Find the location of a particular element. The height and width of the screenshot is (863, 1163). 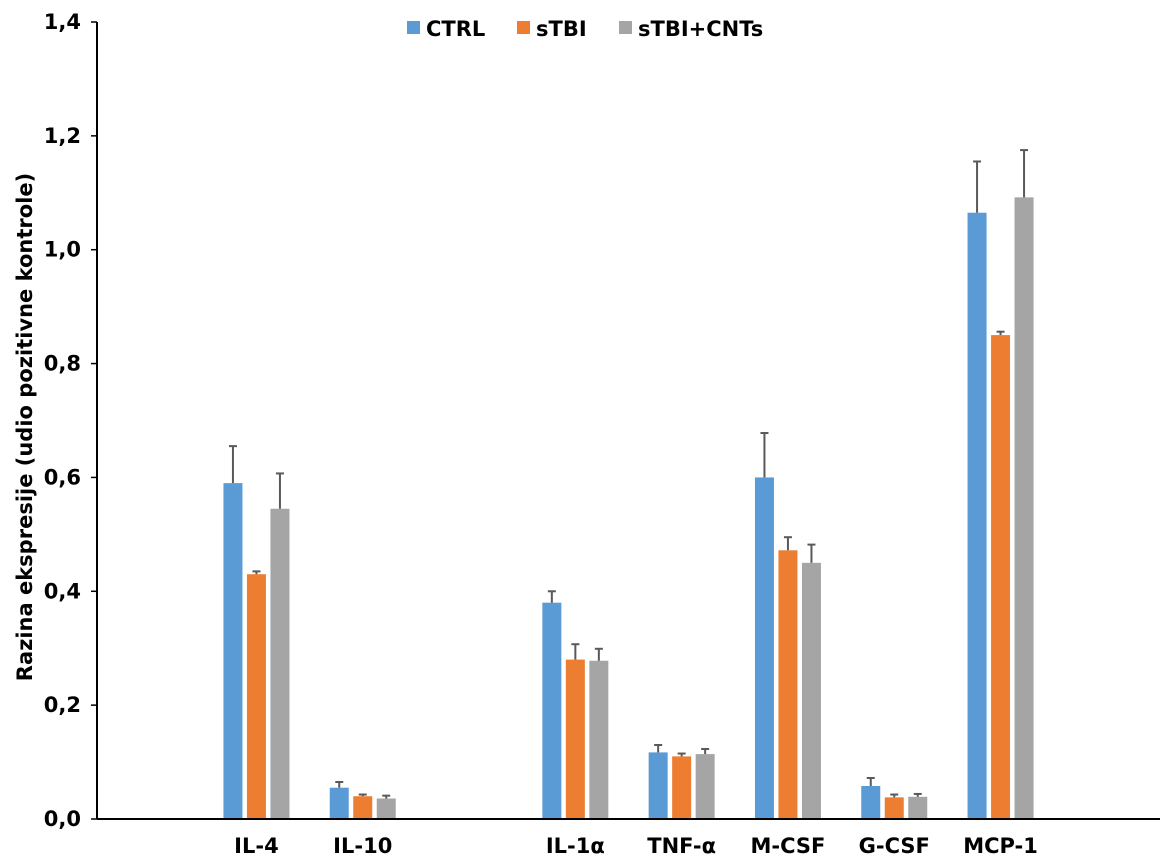

y-tick-label: 0,4 is located at coordinates (62, 591).